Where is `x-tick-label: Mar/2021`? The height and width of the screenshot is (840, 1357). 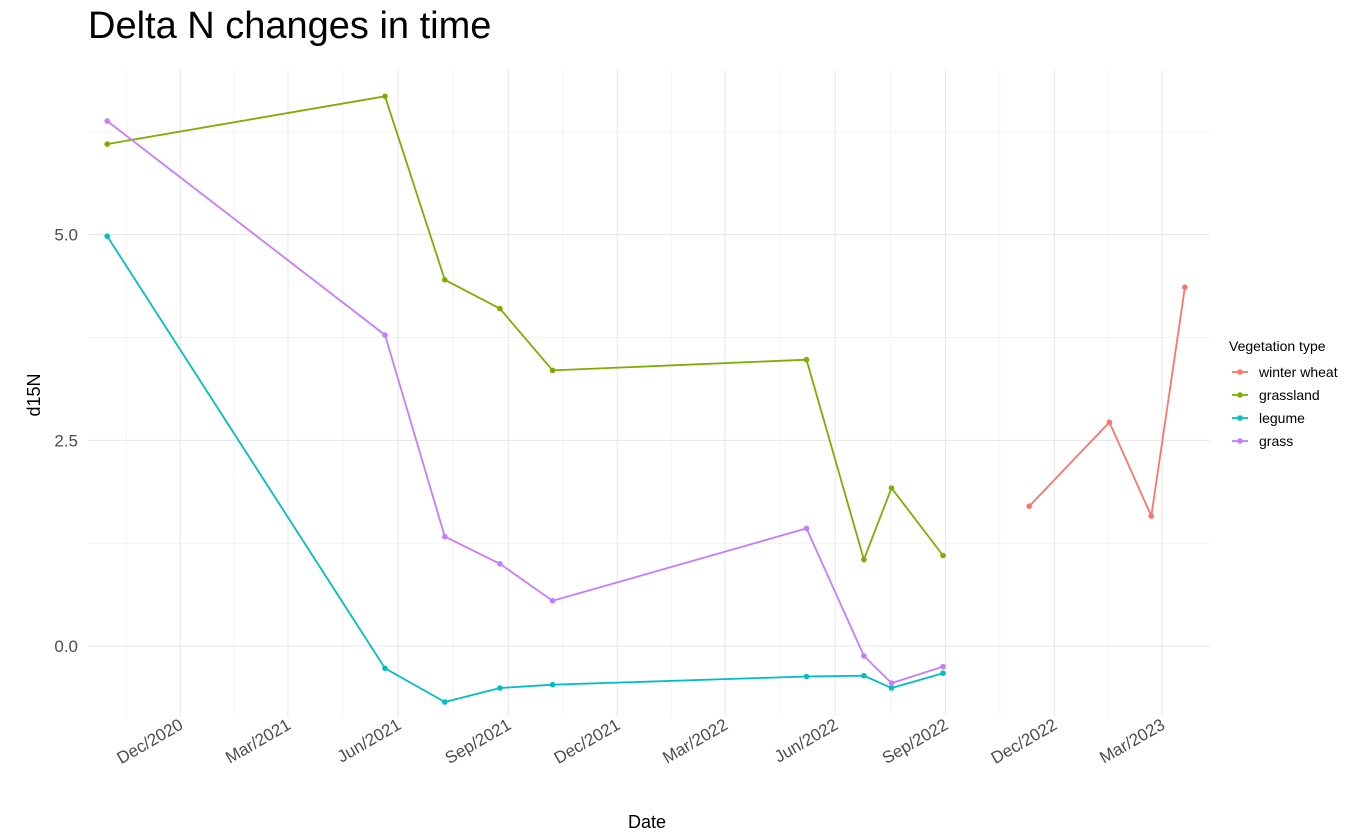 x-tick-label: Mar/2021 is located at coordinates (258, 741).